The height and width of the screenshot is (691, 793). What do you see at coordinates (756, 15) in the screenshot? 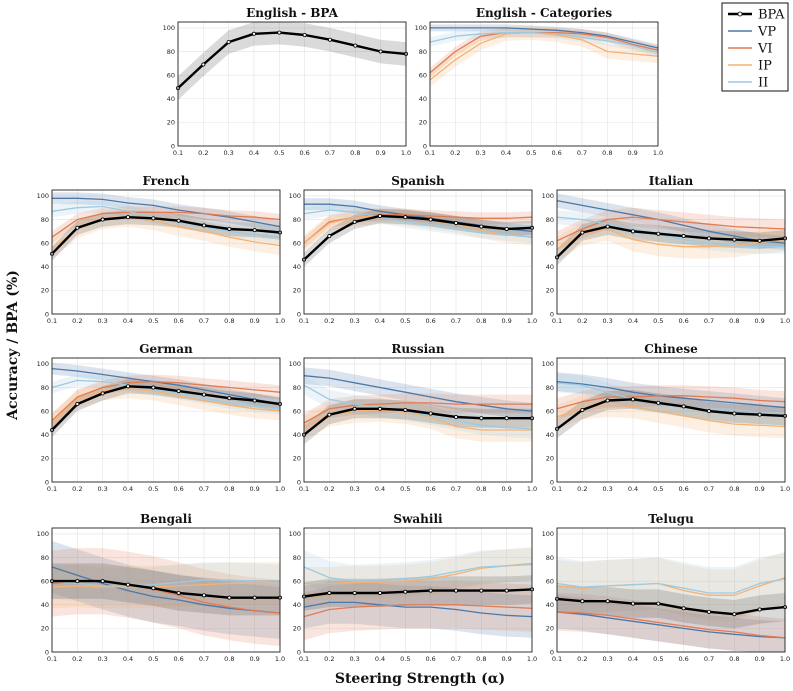
I see `legend-item-bpa: BPA` at bounding box center [756, 15].